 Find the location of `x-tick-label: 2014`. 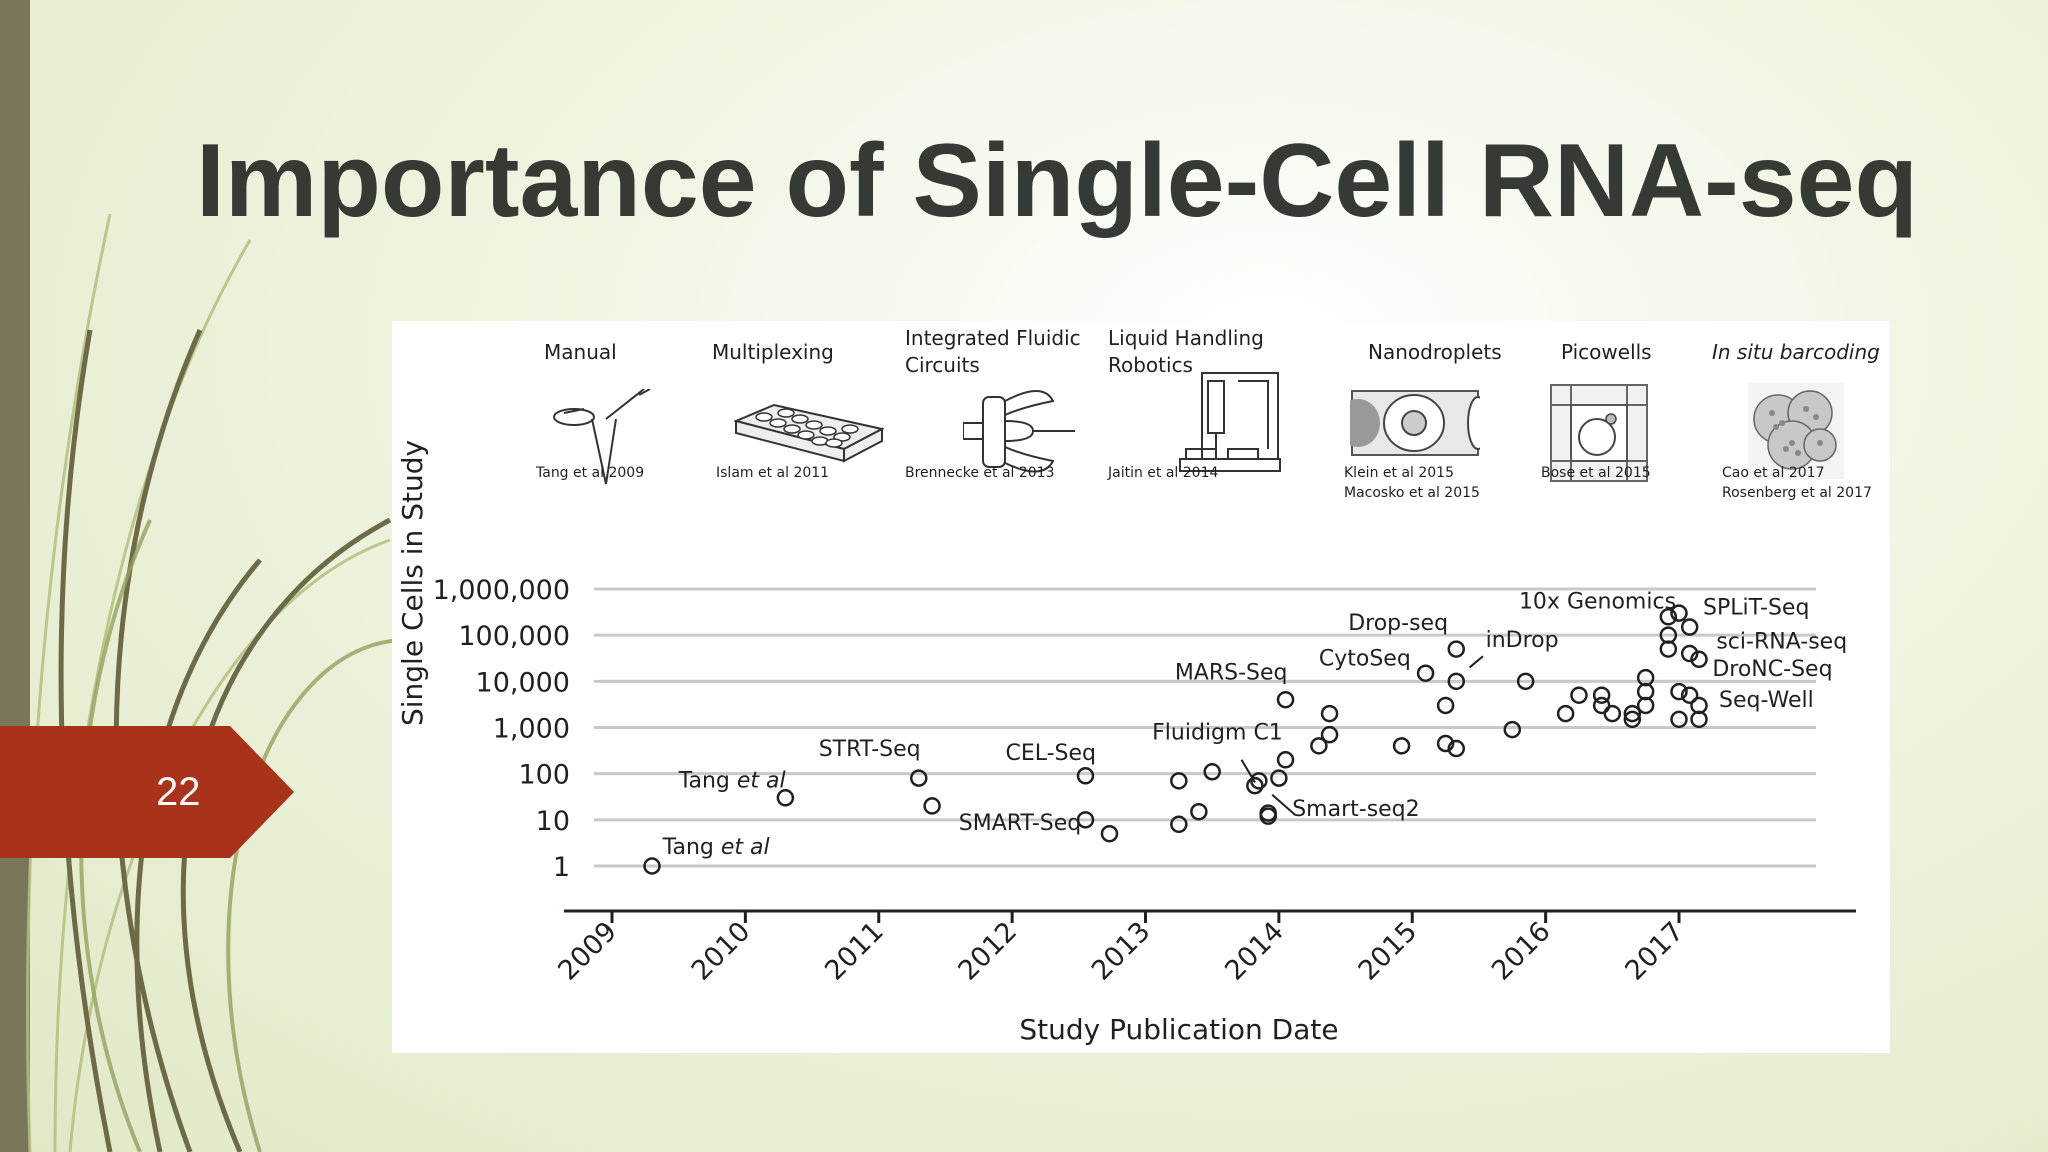

x-tick-label: 2014 is located at coordinates (1254, 951).